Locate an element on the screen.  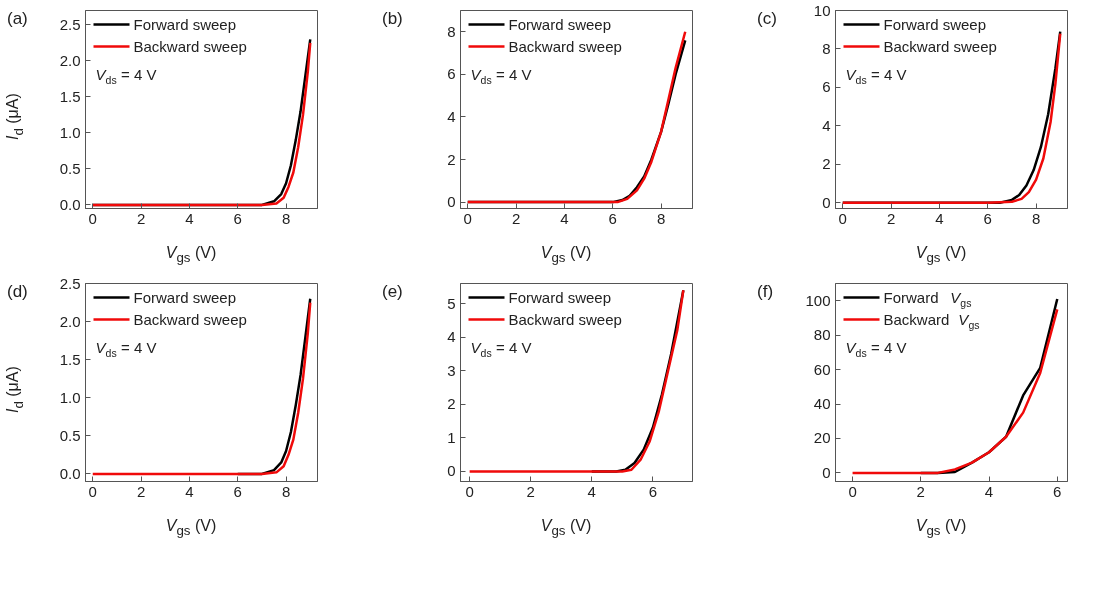
y-tick-label: 60 is located at coordinates (822, 369).